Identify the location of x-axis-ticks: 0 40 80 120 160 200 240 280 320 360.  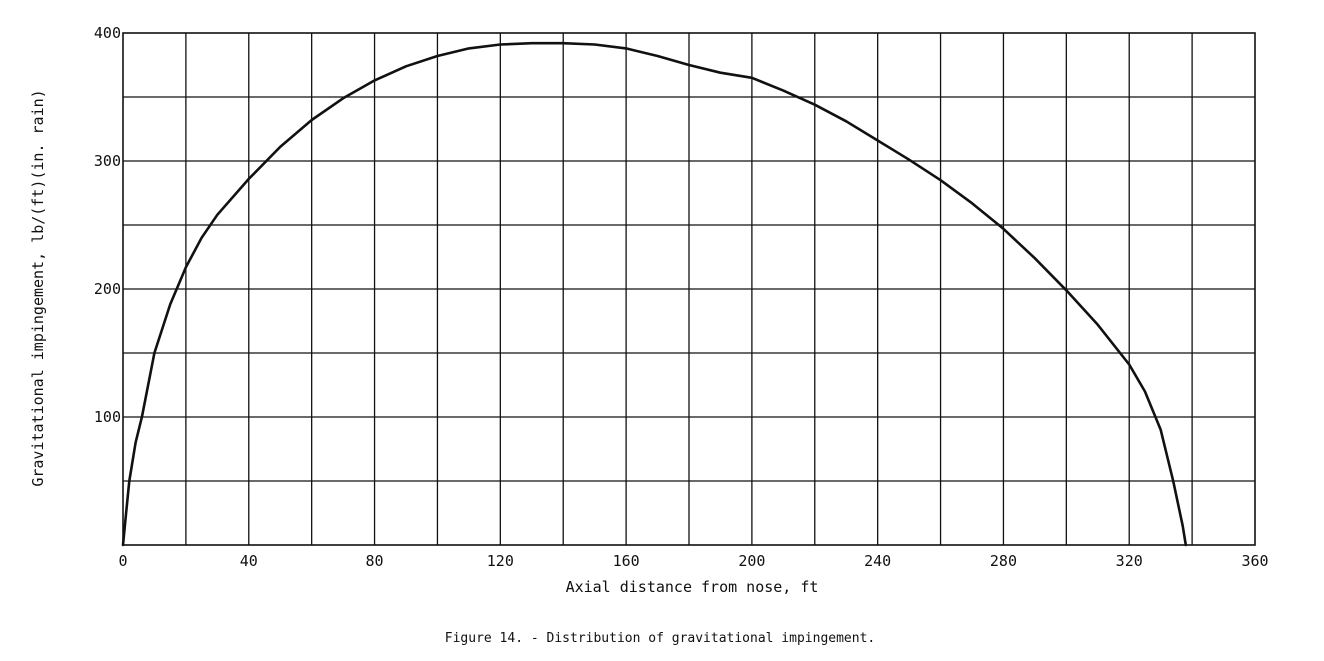
(693, 561).